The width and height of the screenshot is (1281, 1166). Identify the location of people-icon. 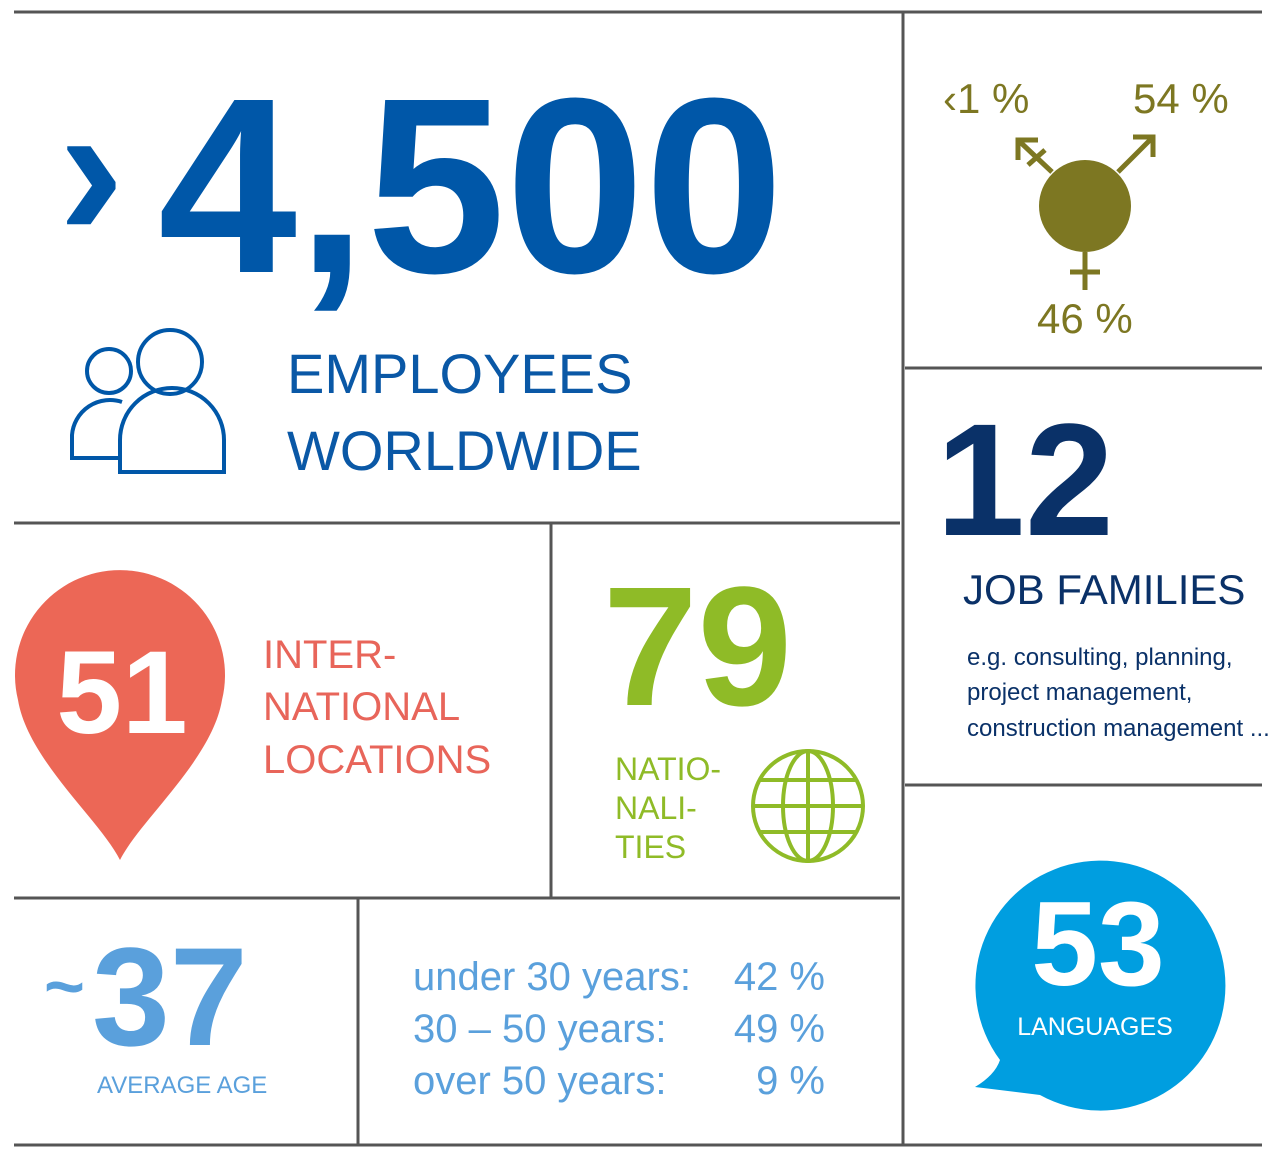
(148, 401).